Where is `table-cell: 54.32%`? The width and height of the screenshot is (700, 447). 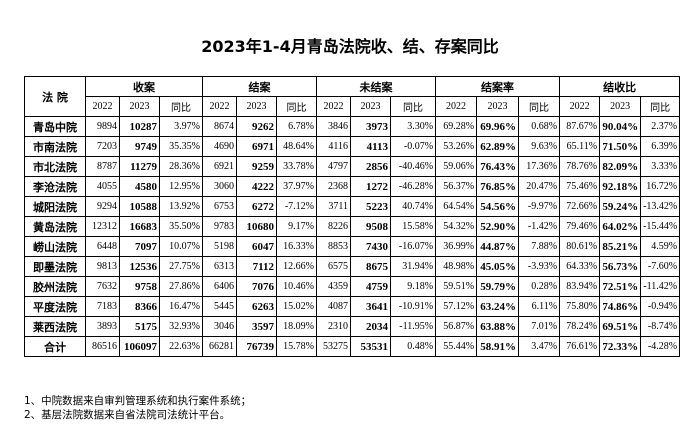 table-cell: 54.32% is located at coordinates (456, 226).